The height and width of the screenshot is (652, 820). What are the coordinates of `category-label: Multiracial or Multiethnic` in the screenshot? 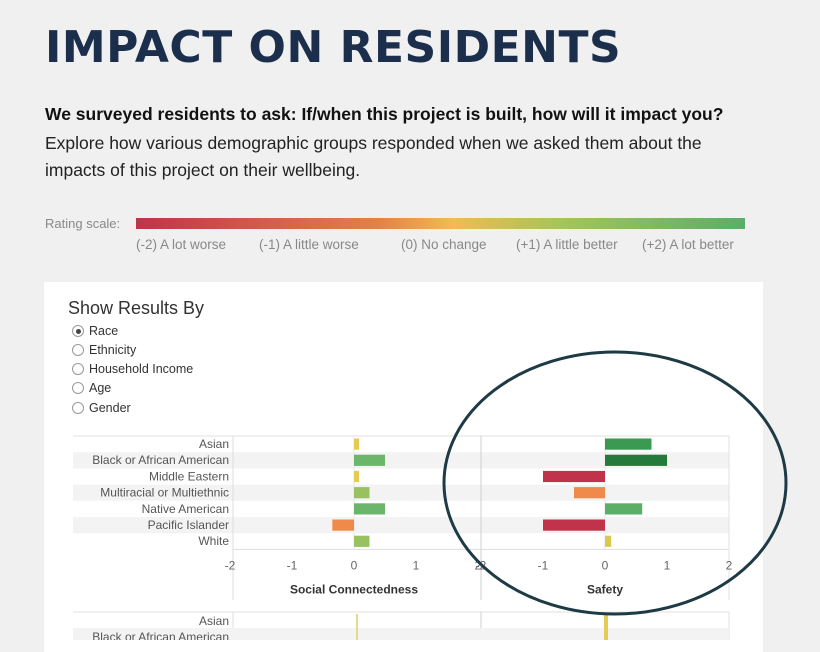 It's located at (164, 493).